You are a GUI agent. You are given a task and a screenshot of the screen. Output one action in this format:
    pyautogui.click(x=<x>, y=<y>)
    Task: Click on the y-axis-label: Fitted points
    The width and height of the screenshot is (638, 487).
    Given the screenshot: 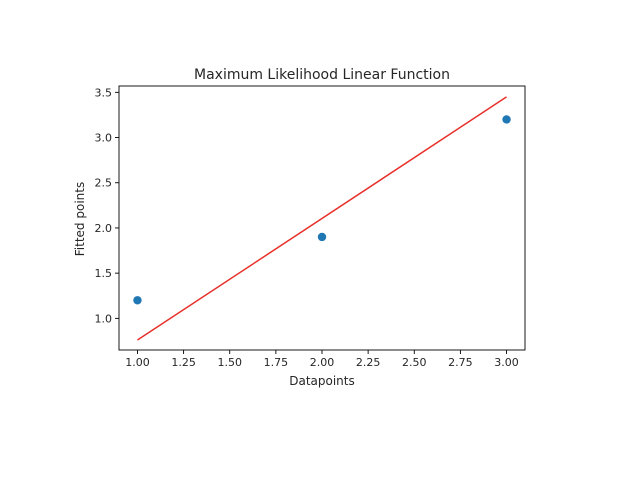 What is the action you would take?
    pyautogui.click(x=80, y=219)
    